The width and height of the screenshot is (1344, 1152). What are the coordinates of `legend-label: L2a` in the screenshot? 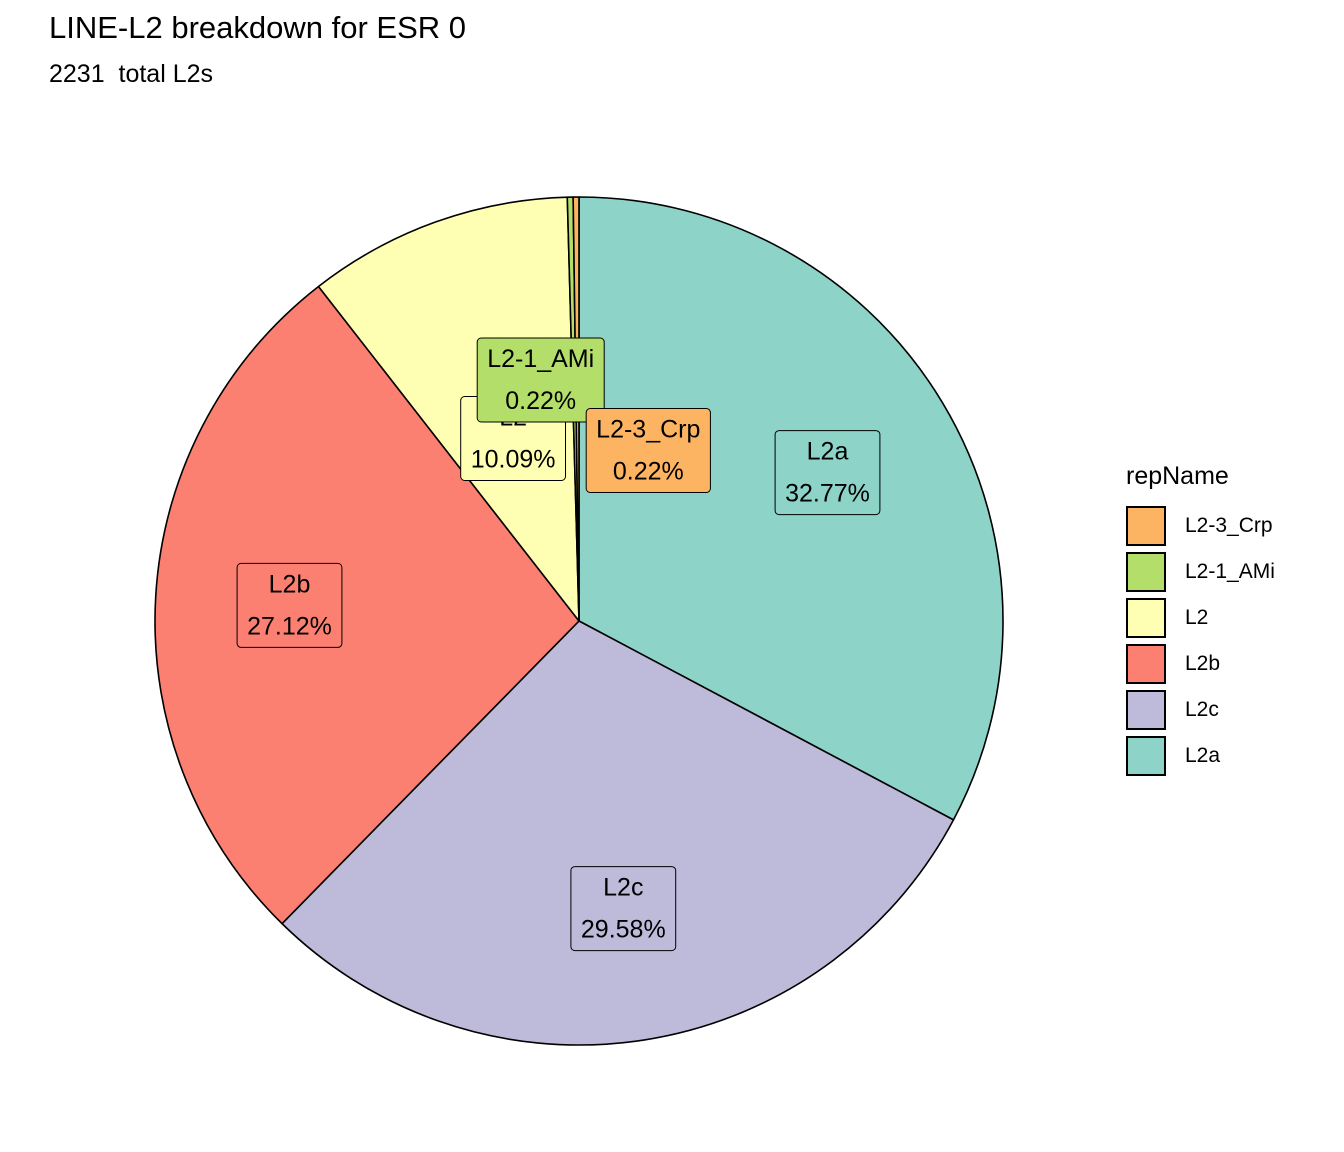 It's located at (1203, 755).